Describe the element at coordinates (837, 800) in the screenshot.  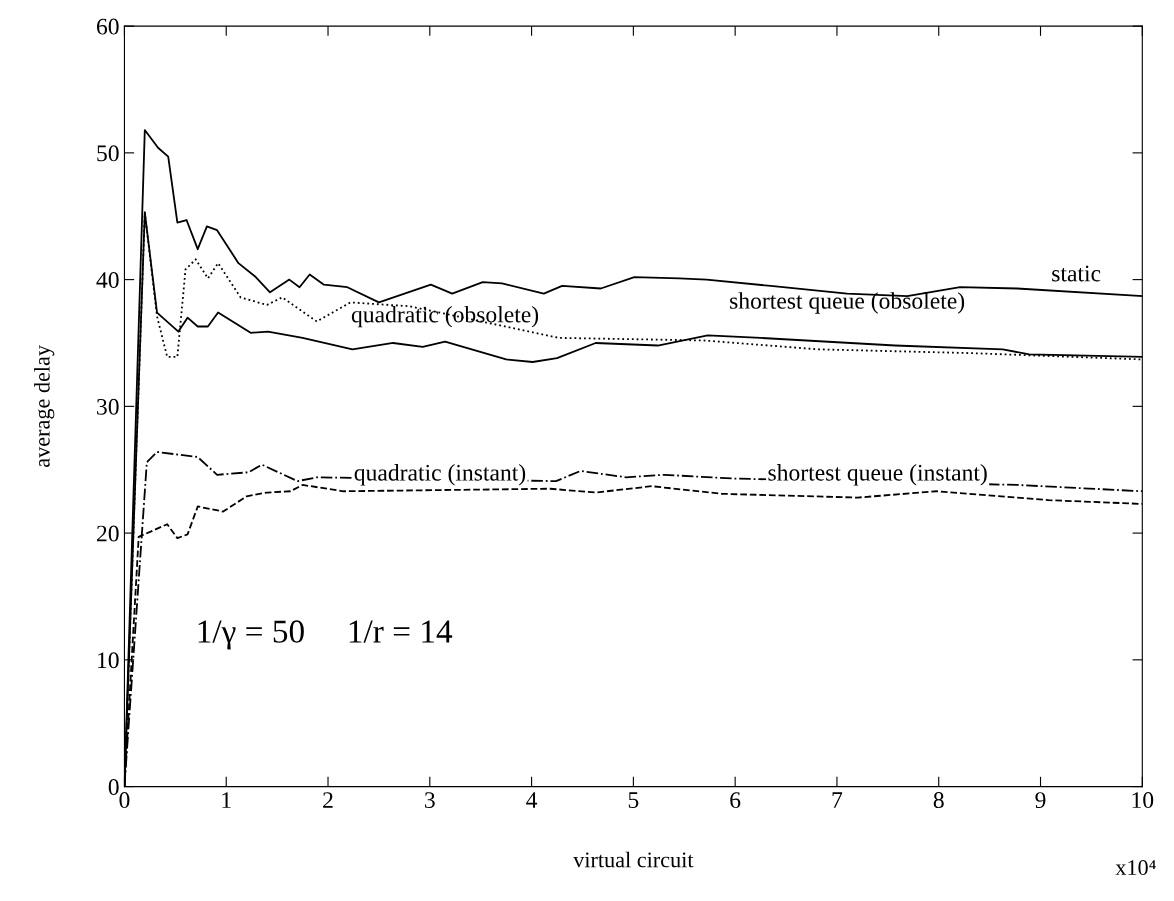
I see `x-tick-label: 7` at that location.